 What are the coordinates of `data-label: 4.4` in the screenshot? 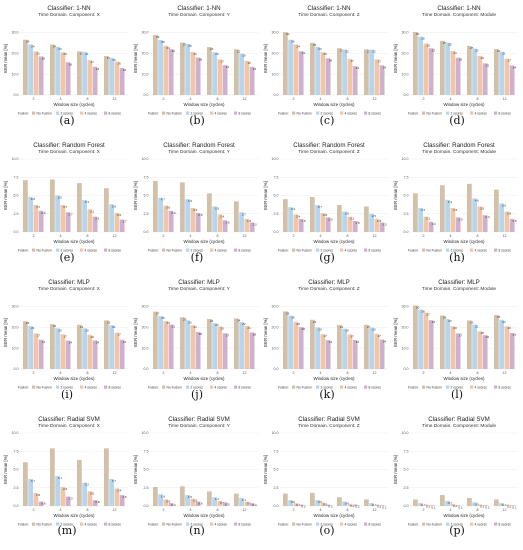 It's located at (450, 202).